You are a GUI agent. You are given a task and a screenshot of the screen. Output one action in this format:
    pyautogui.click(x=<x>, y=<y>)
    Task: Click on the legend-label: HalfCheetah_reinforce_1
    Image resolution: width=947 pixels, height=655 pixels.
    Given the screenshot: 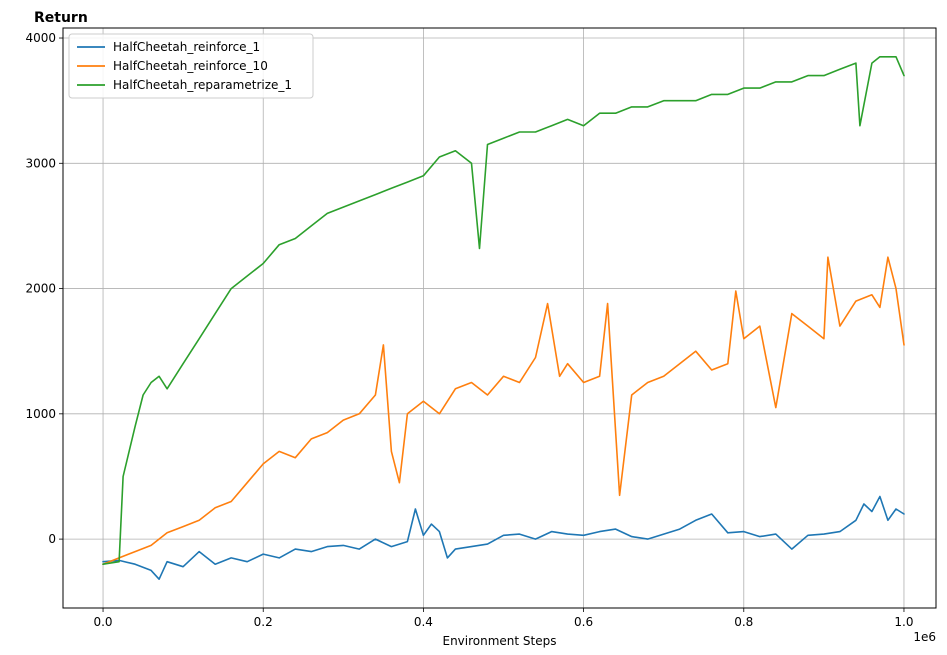 What is the action you would take?
    pyautogui.click(x=186, y=47)
    